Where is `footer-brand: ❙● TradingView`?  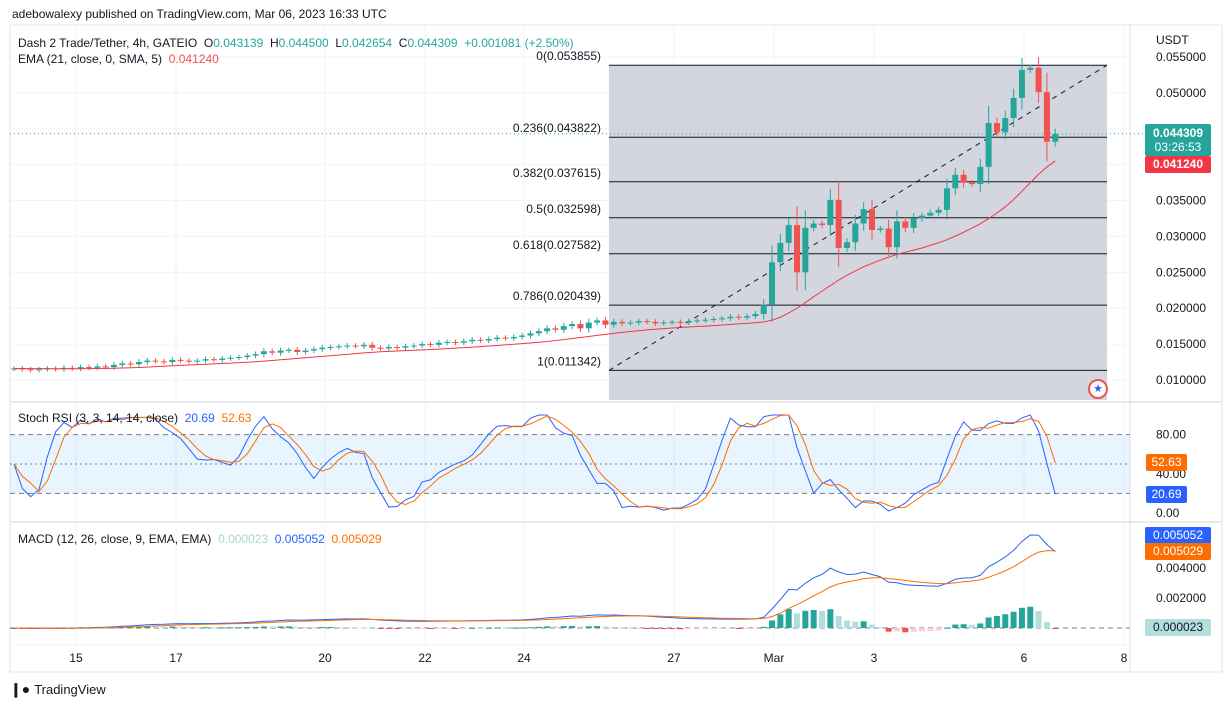
footer-brand: ❙● TradingView is located at coordinates (58, 689).